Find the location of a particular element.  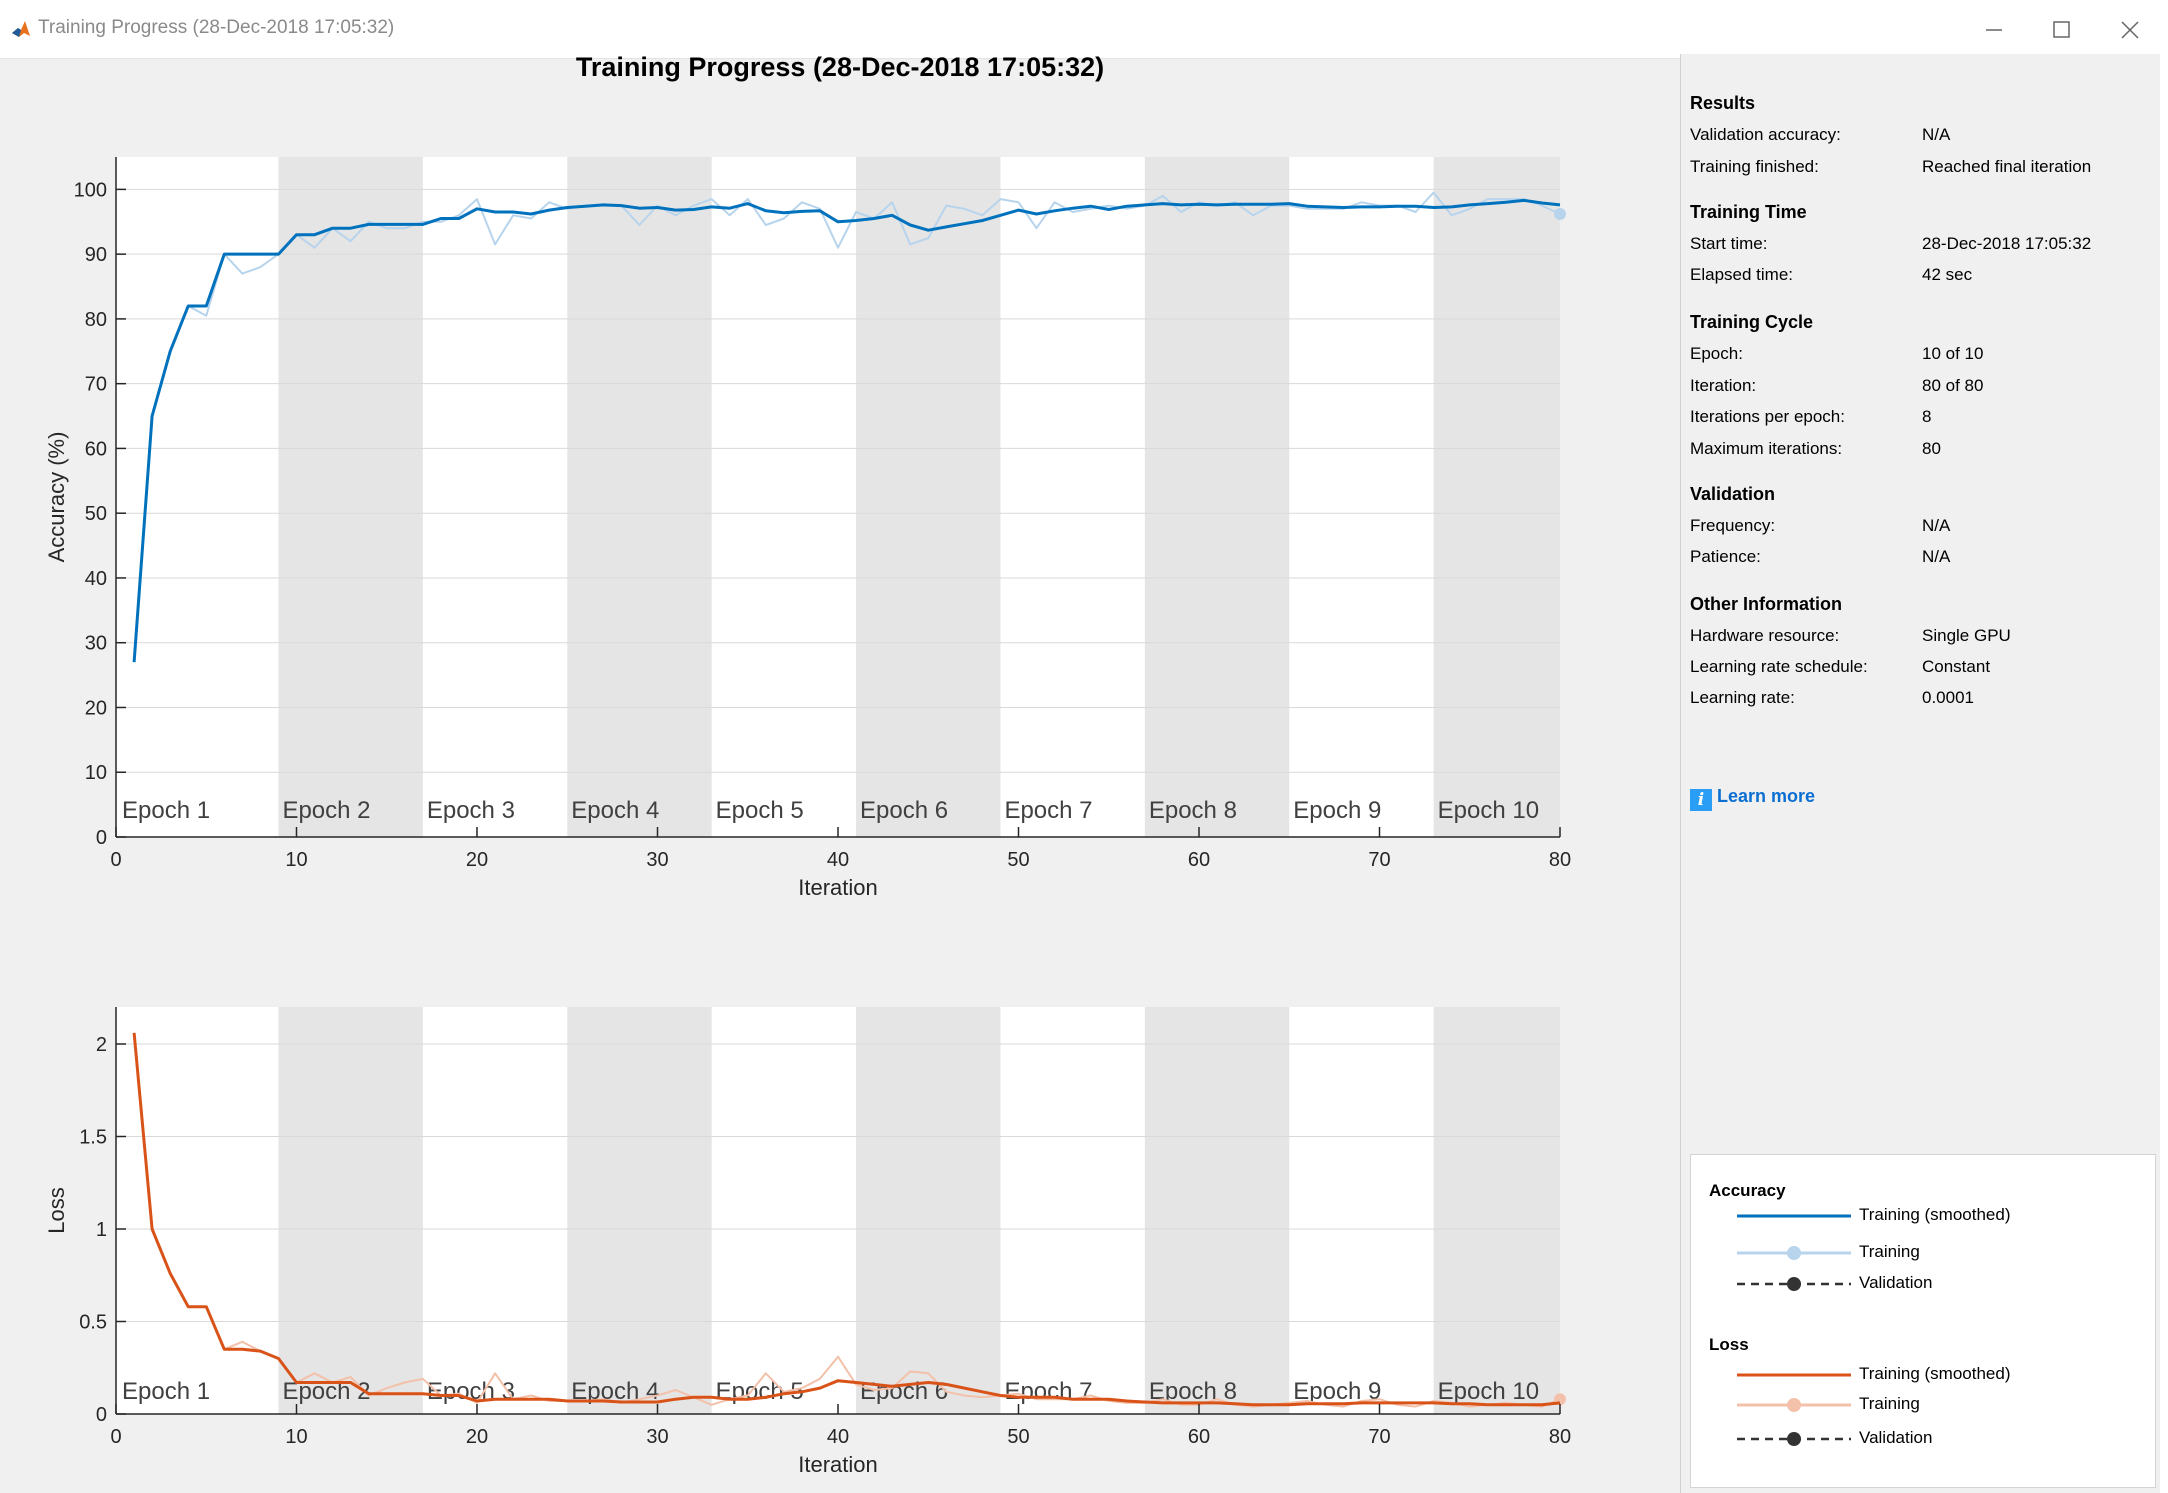

epoch-label: Epoch 9 is located at coordinates (1337, 810).